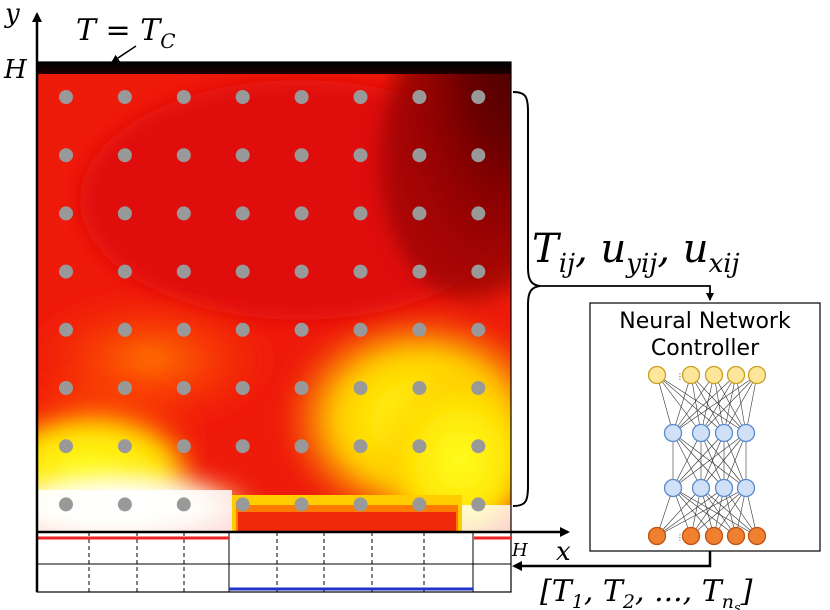 The height and width of the screenshot is (610, 830). What do you see at coordinates (705, 321) in the screenshot?
I see `controller-title-line1: Neural Network` at bounding box center [705, 321].